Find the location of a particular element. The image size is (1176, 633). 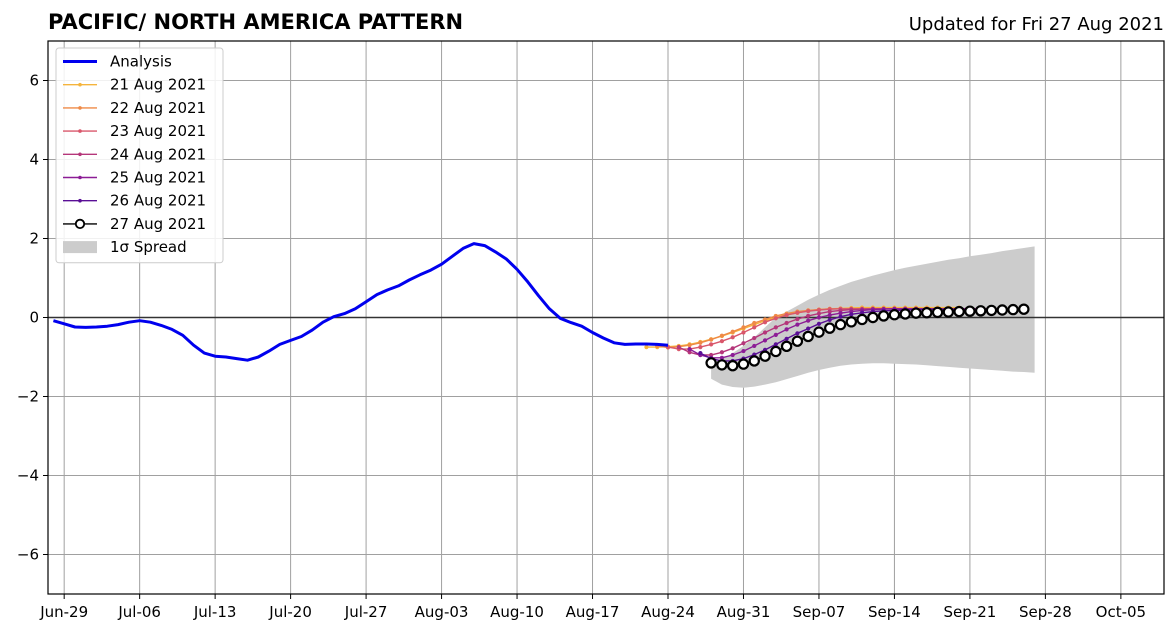

x-tick-label: Aug-24 is located at coordinates (668, 612).